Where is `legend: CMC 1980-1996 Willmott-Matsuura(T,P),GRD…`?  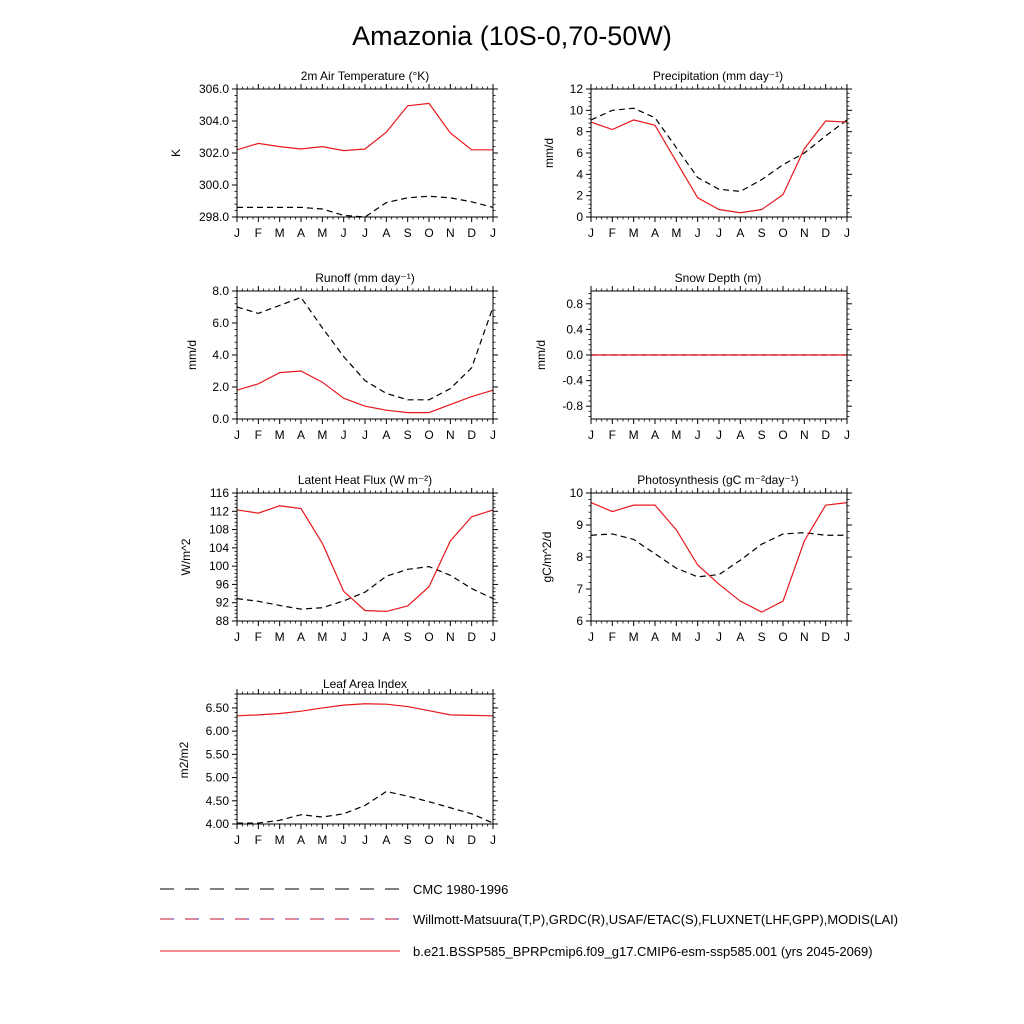 legend: CMC 1980-1996 Willmott-Matsuura(T,P),GRD… is located at coordinates (529, 920).